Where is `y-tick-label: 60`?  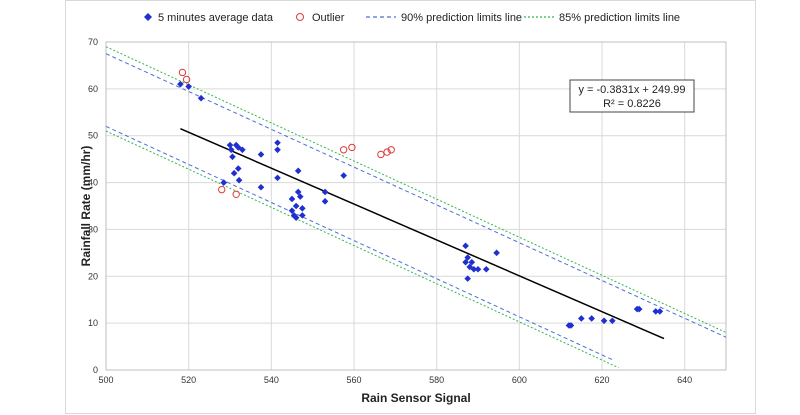
y-tick-label: 60 is located at coordinates (93, 89).